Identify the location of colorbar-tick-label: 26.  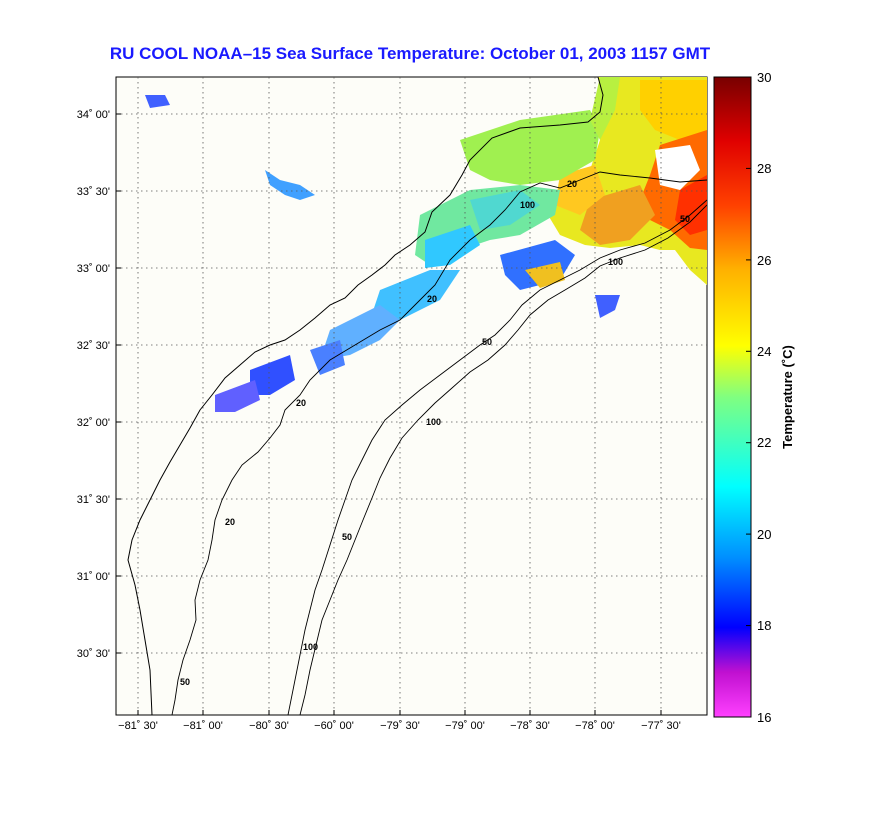
(764, 260).